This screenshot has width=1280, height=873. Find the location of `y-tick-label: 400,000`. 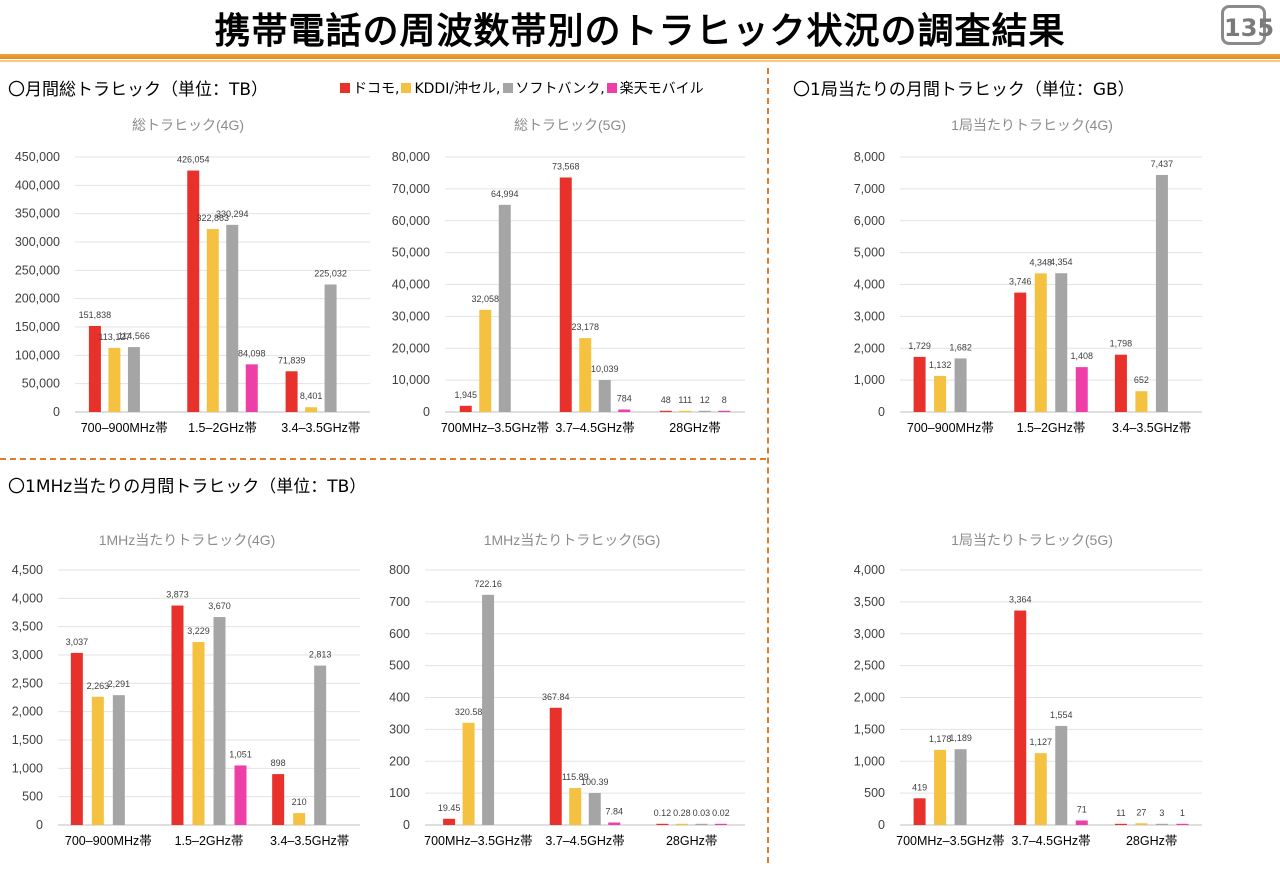

y-tick-label: 400,000 is located at coordinates (37, 185).